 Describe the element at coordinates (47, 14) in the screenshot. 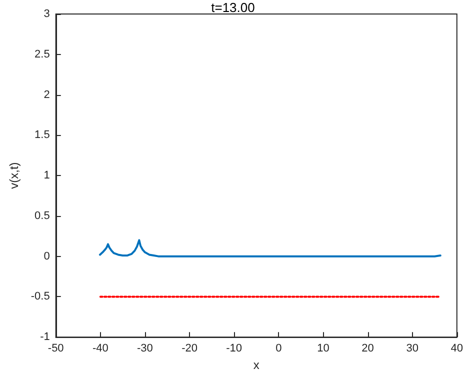

I see `y-tick-label: 3` at that location.